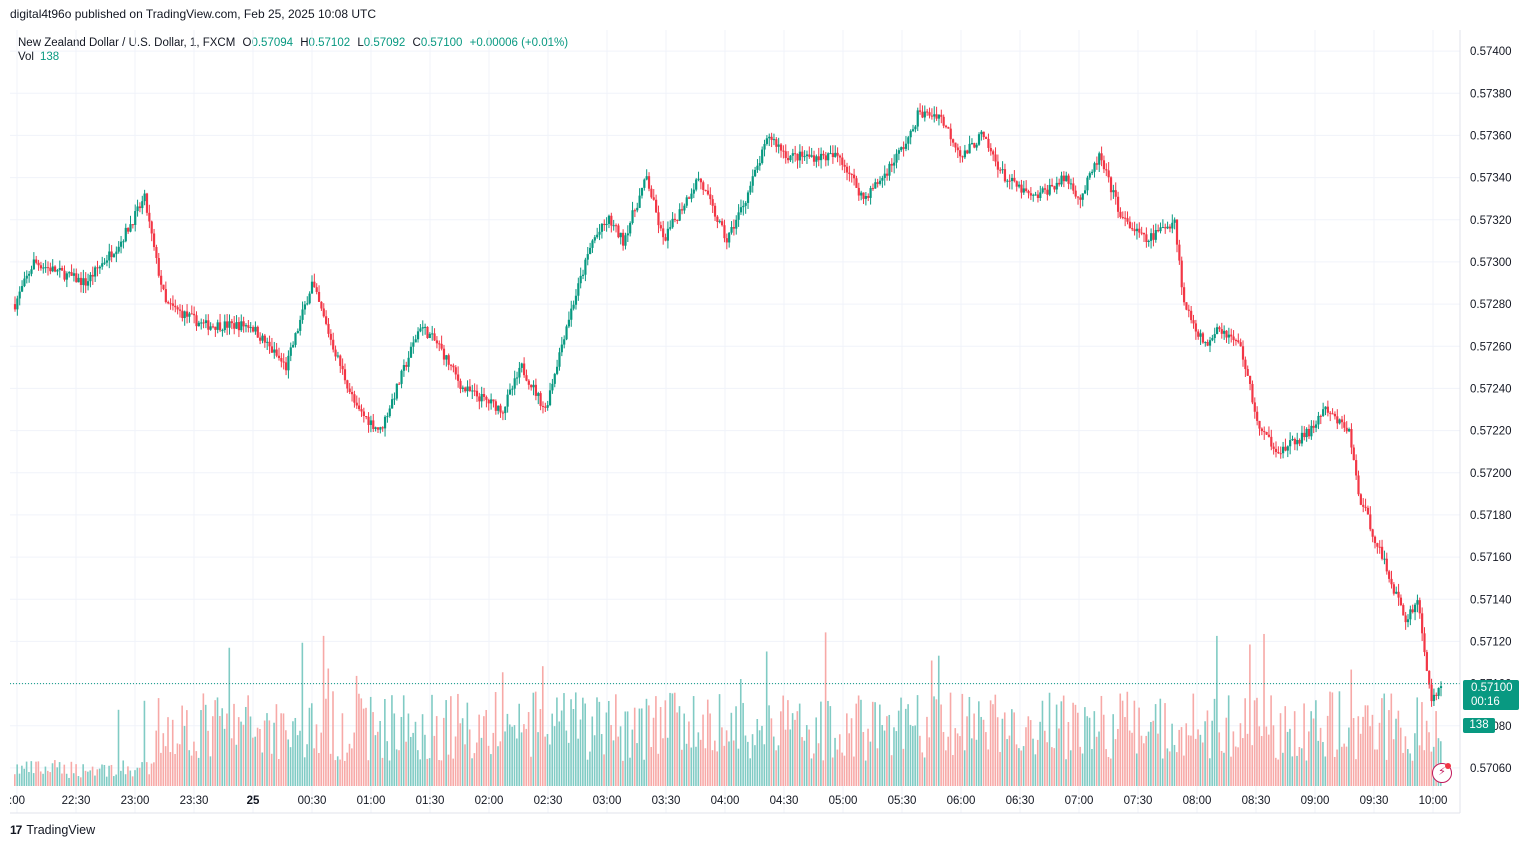  What do you see at coordinates (1491, 347) in the screenshot?
I see `price-tick-label: 0.57260` at bounding box center [1491, 347].